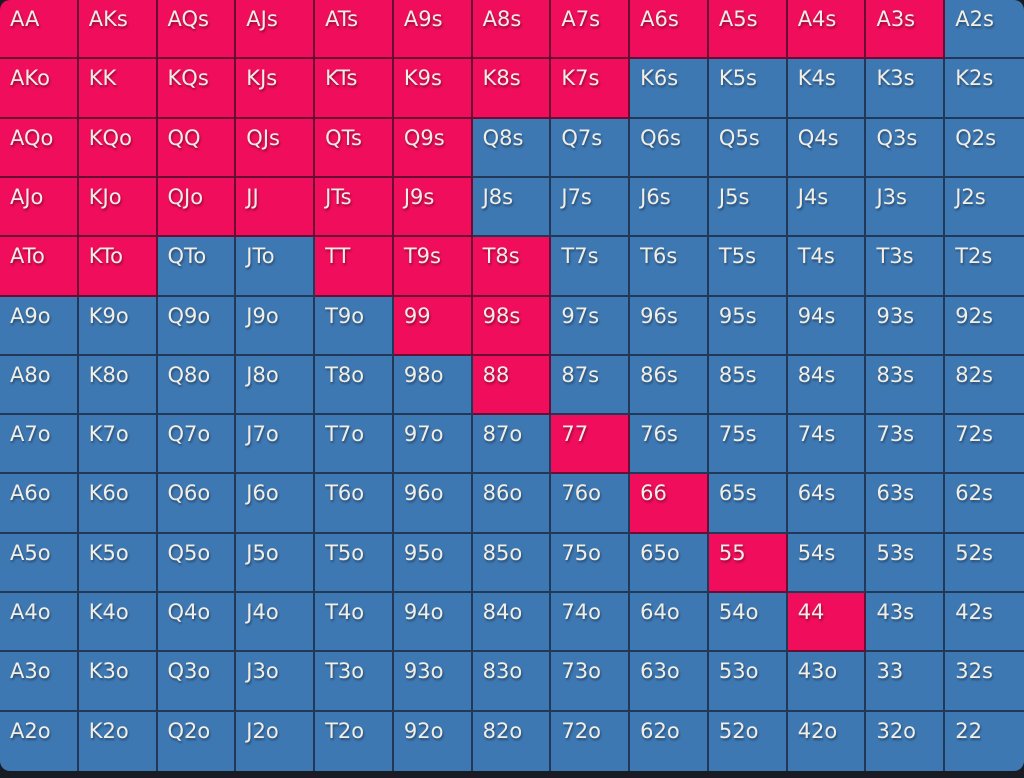  I want to click on hand-cell-T5s: T5s, so click(748, 267).